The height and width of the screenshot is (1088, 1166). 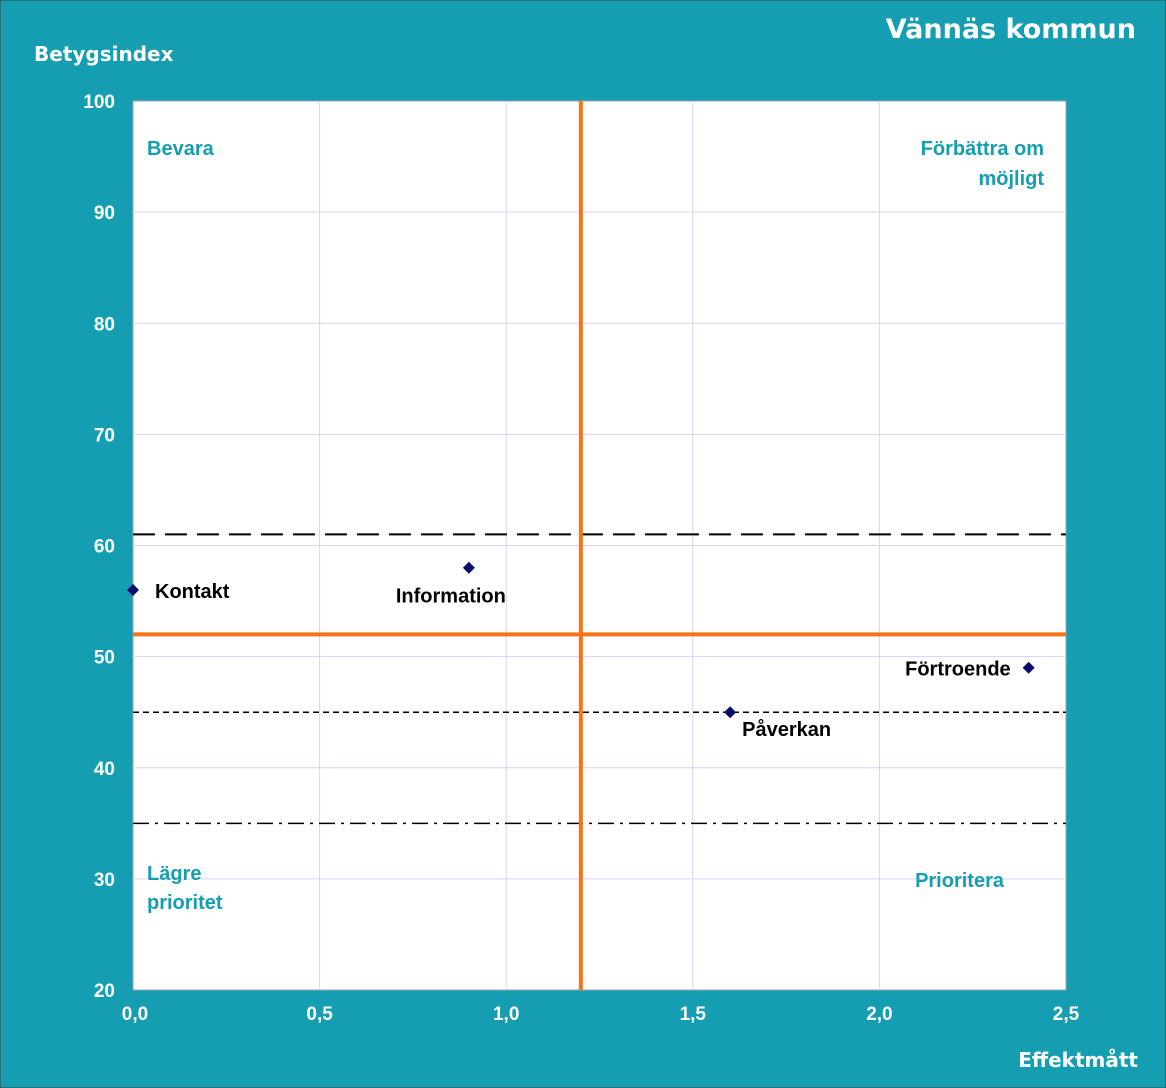 What do you see at coordinates (1011, 179) in the screenshot?
I see `quadrant-label-forbattra-line2: möjligt` at bounding box center [1011, 179].